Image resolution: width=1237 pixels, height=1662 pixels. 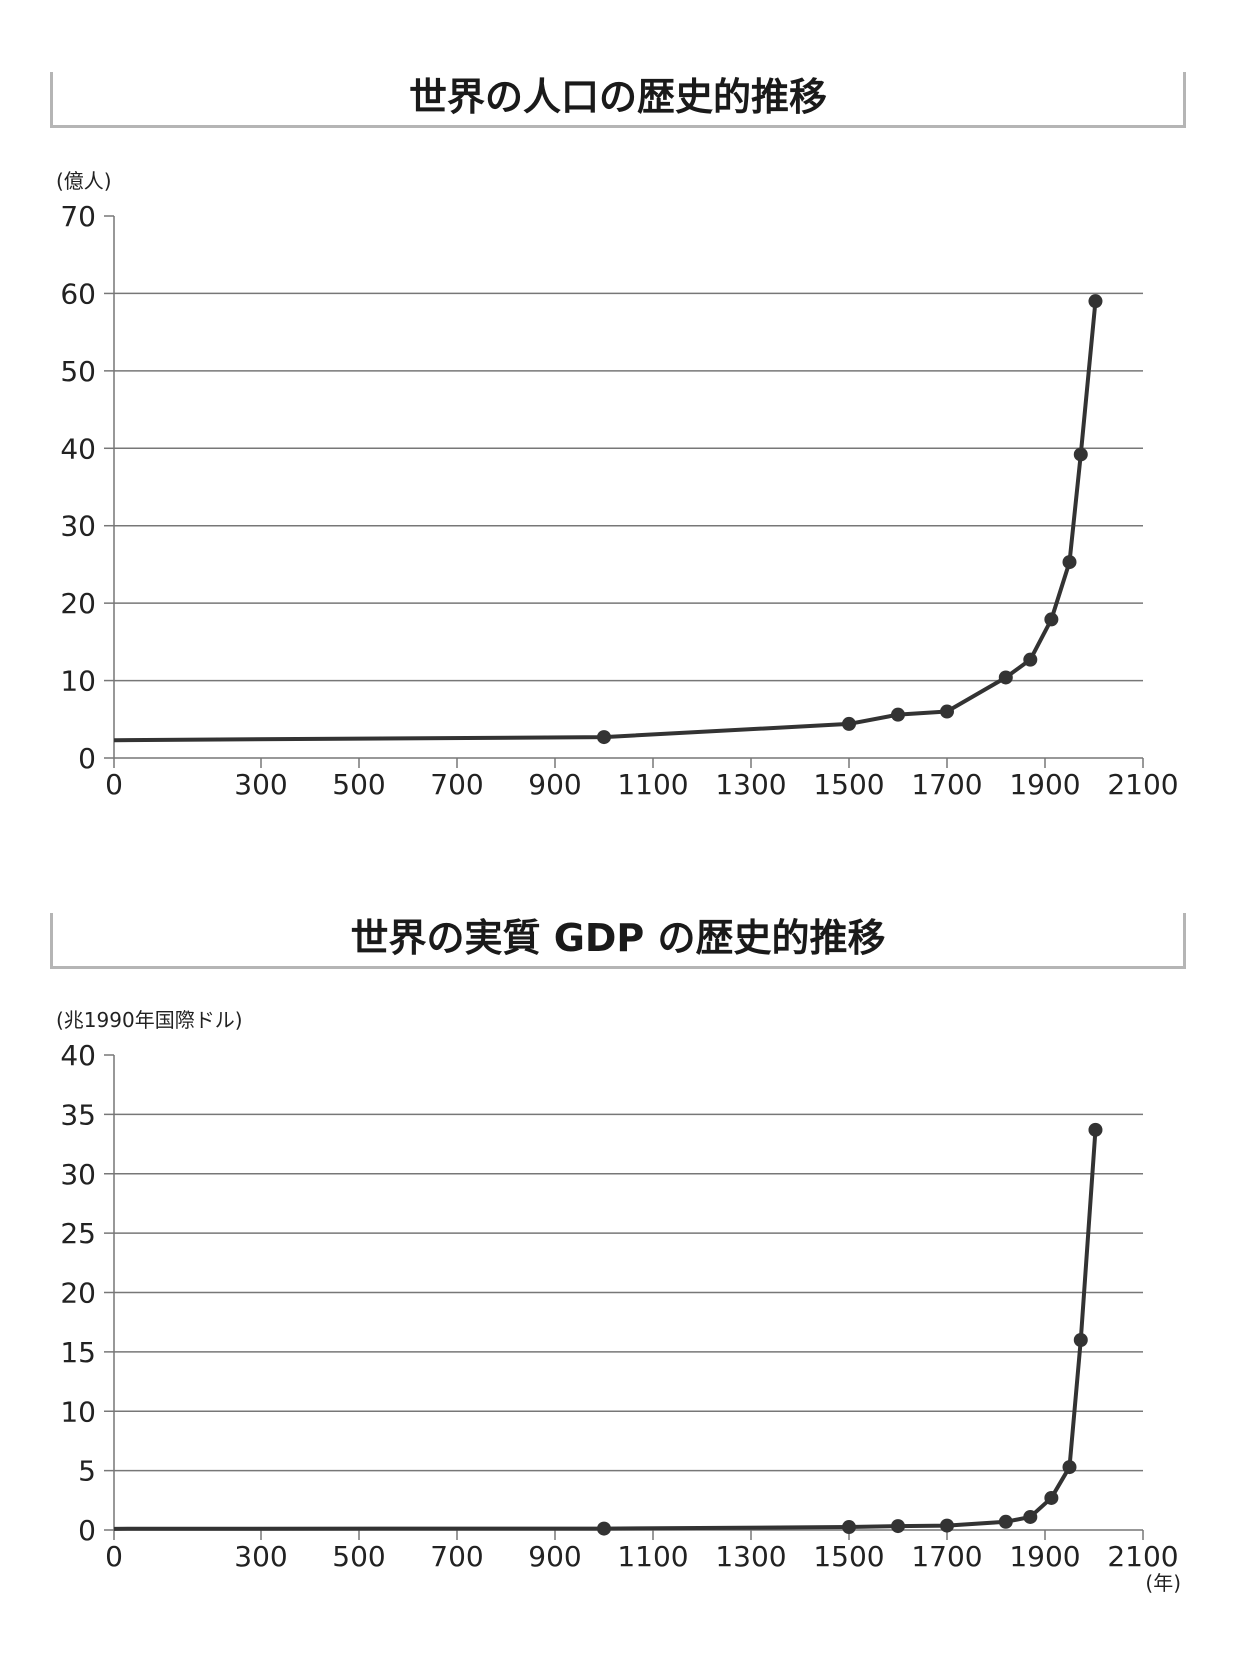 What do you see at coordinates (260, 784) in the screenshot?
I see `population-x-tick-label: 300` at bounding box center [260, 784].